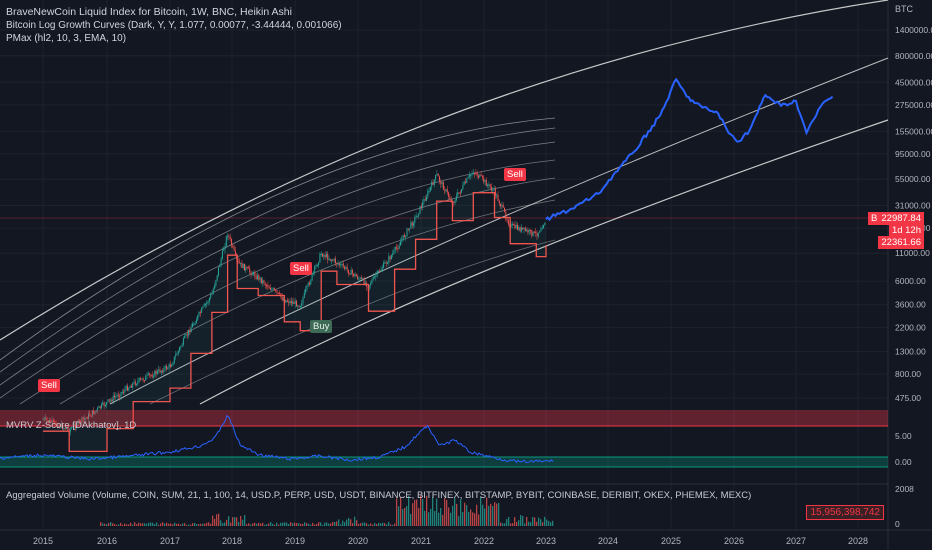 This screenshot has height=550, width=932. What do you see at coordinates (904, 9) in the screenshot?
I see `currency-label: BTC` at bounding box center [904, 9].